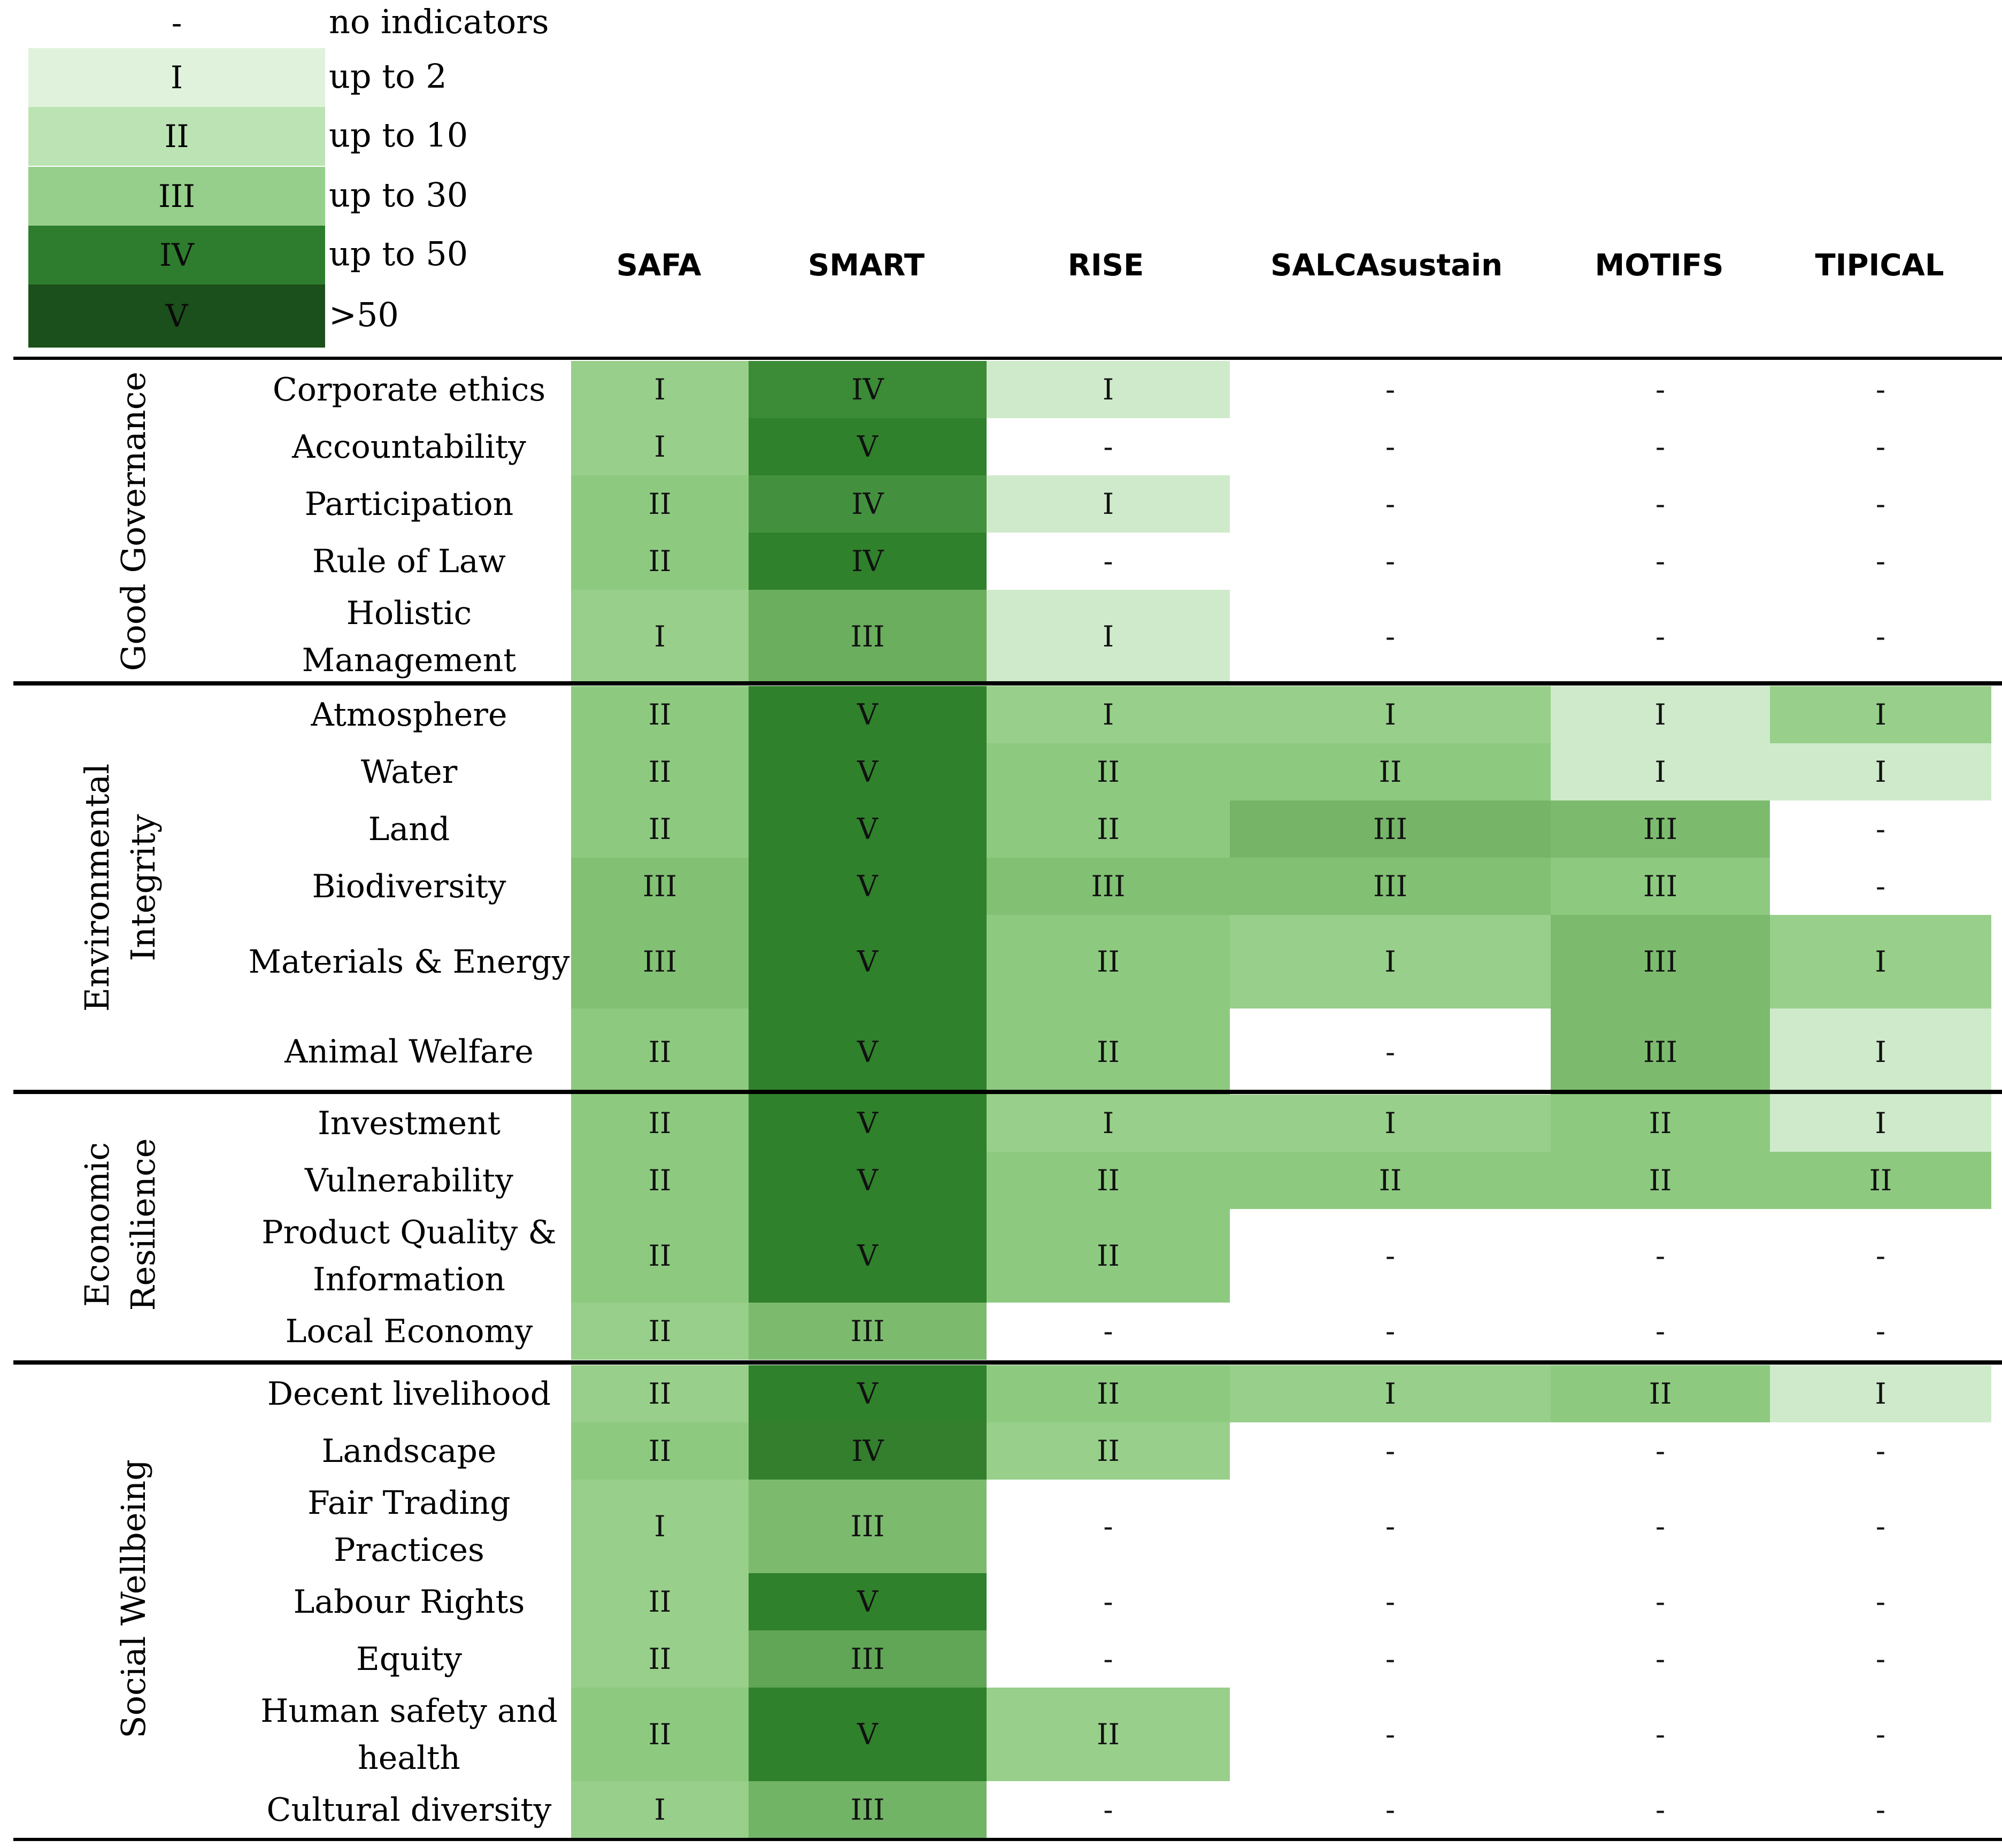 This screenshot has width=2002, height=1848. I want to click on row-label: Investment, so click(409, 1123).